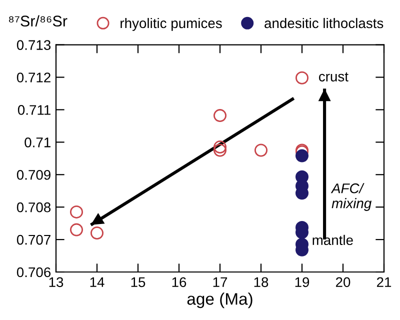  Describe the element at coordinates (302, 282) in the screenshot. I see `x-tick-label: 19` at that location.